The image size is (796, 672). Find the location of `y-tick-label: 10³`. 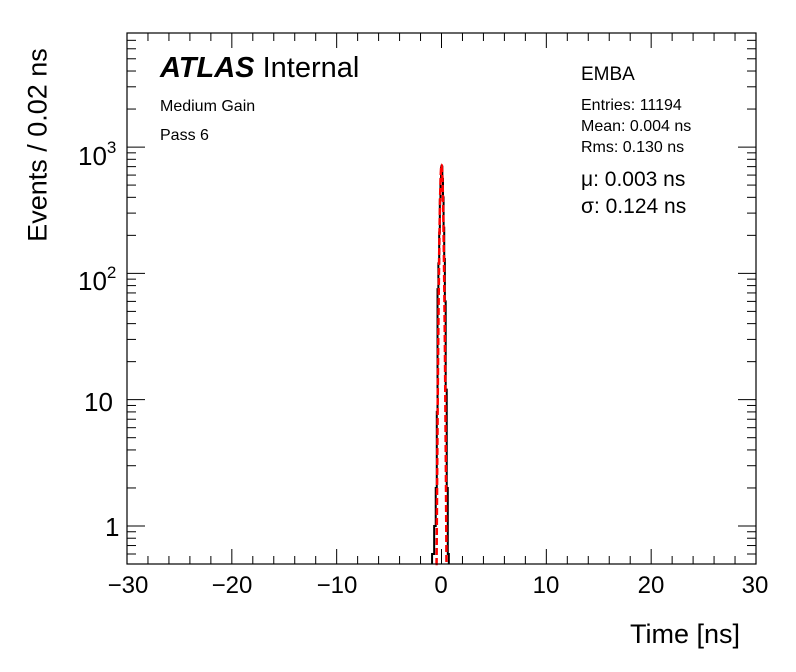

y-tick-label: 10³ is located at coordinates (97, 155).